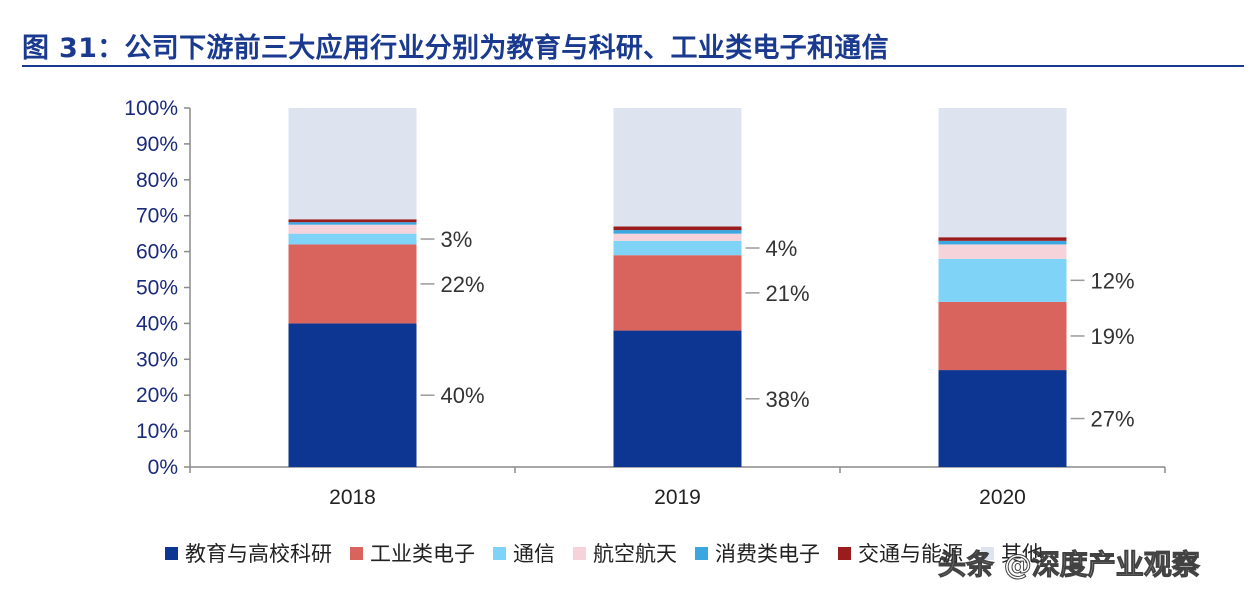 The height and width of the screenshot is (594, 1250). What do you see at coordinates (463, 395) in the screenshot?
I see `data-label: 40%` at bounding box center [463, 395].